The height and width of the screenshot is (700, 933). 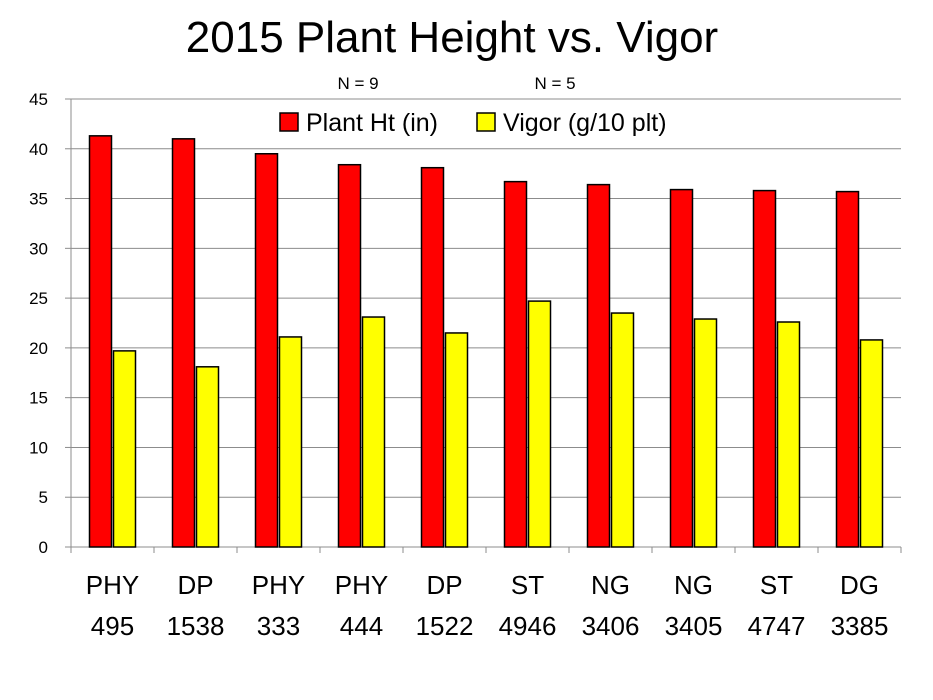 What do you see at coordinates (38, 99) in the screenshot?
I see `y-tick-label: 45` at bounding box center [38, 99].